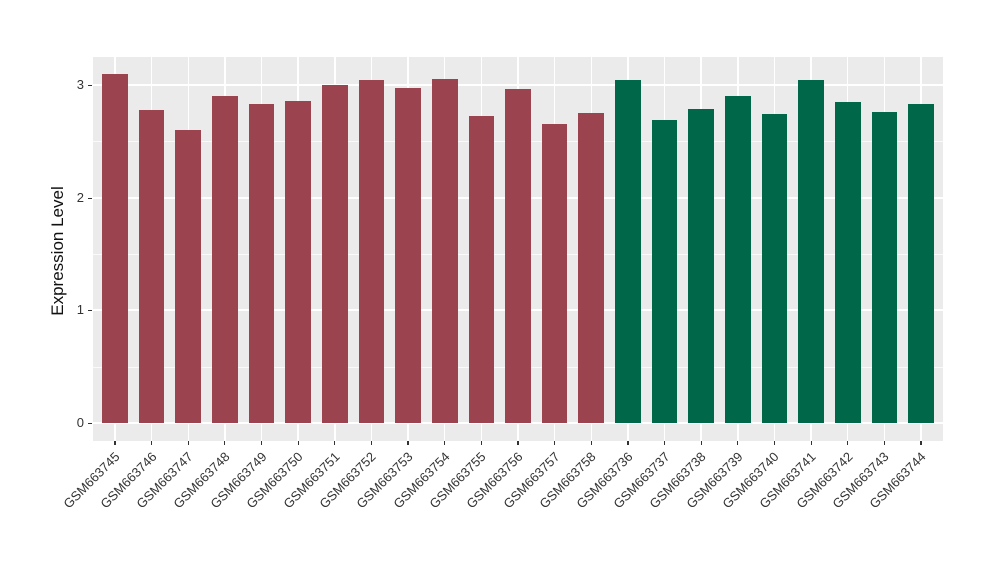 The image size is (1000, 580). I want to click on bar-GSM663748, so click(225, 259).